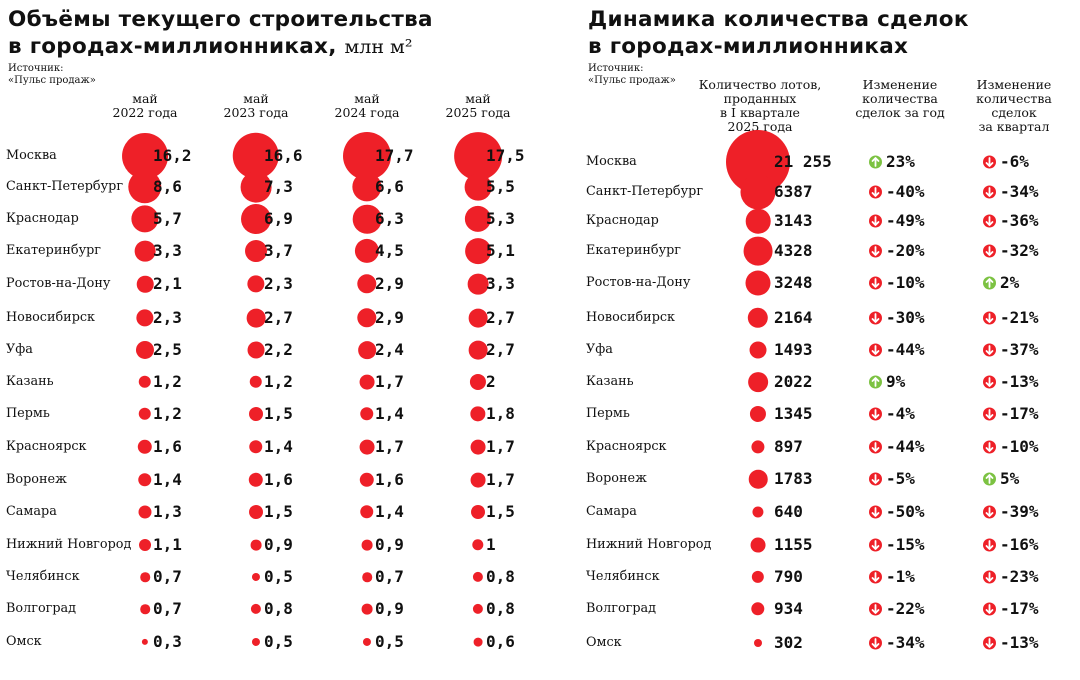  What do you see at coordinates (788, 608) in the screenshot?
I see `lots-value: 934` at bounding box center [788, 608].